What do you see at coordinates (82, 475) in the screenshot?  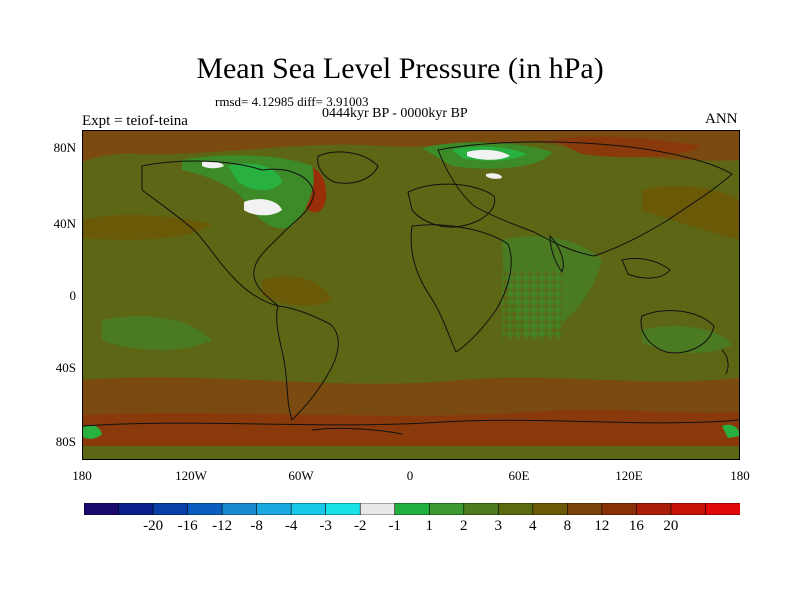 I see `lon-label-180w: 180` at bounding box center [82, 475].